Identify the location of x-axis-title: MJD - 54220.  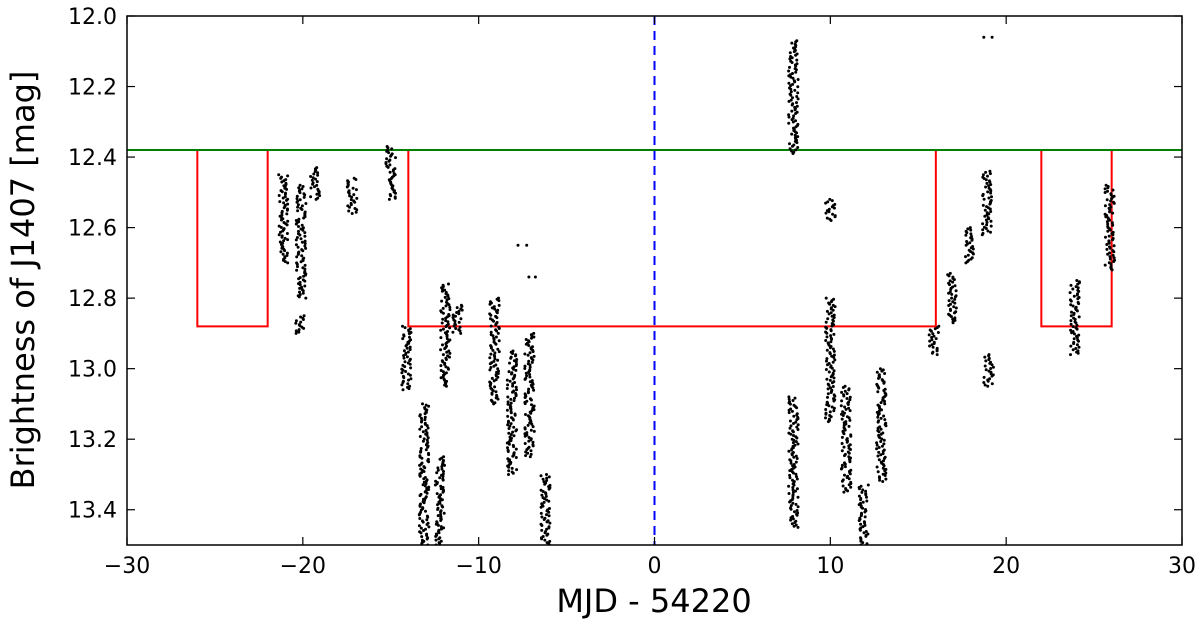
(653, 601).